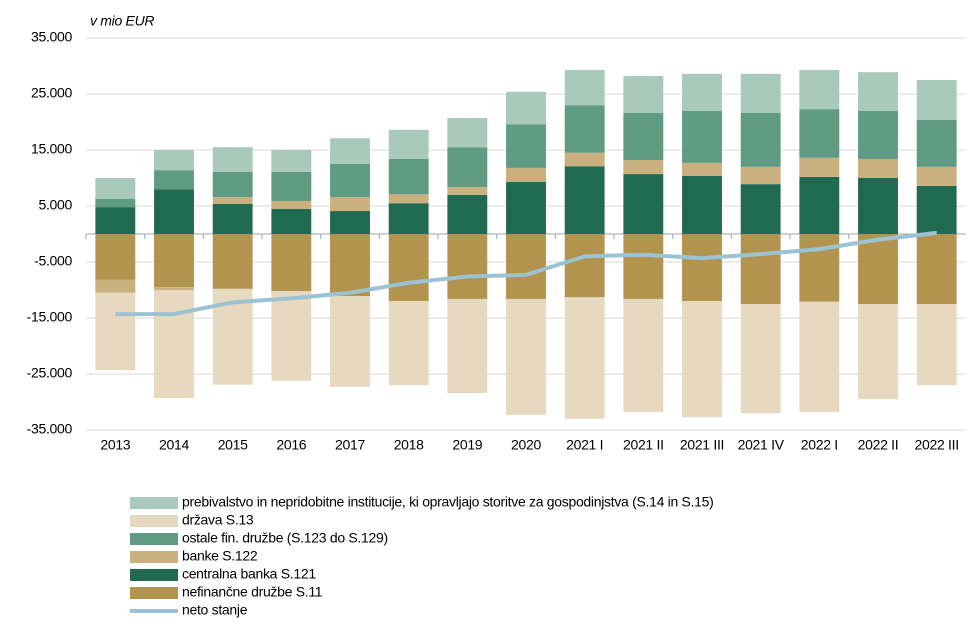 This screenshot has width=968, height=636. I want to click on x-tick-label: 2021 III, so click(702, 445).